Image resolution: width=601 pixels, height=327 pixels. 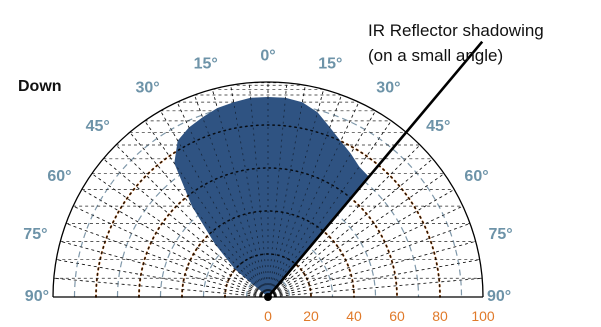 What do you see at coordinates (456, 30) in the screenshot?
I see `annotation-line-1: IR Reflector shadowing` at bounding box center [456, 30].